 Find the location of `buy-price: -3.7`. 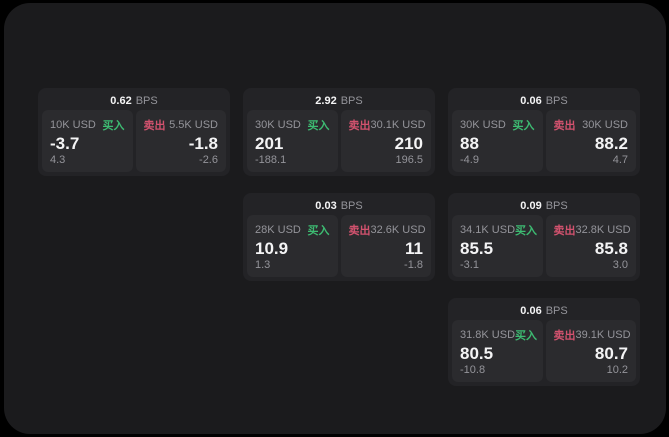

buy-price: -3.7 is located at coordinates (65, 143).